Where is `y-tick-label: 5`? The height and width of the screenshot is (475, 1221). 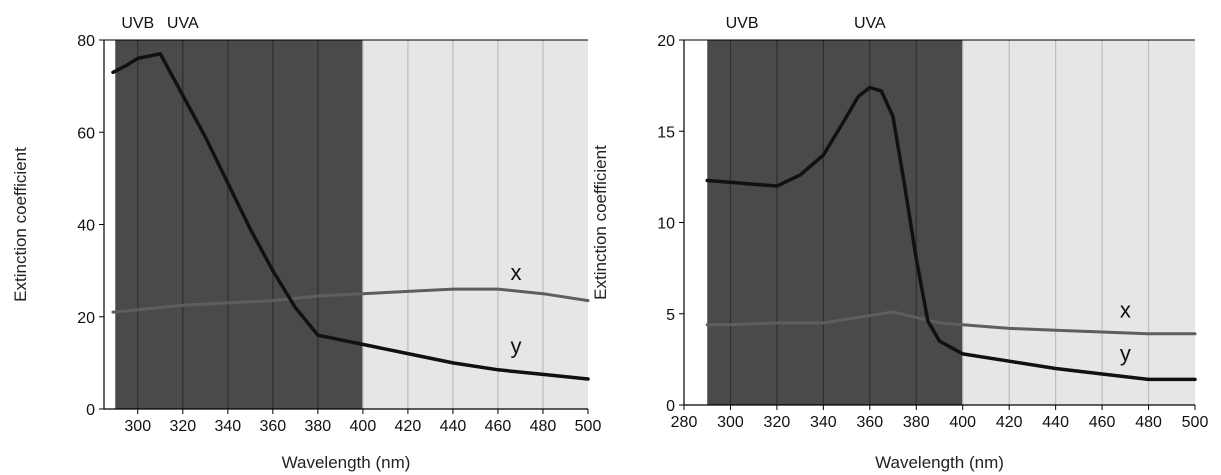
y-tick-label: 5 is located at coordinates (670, 315).